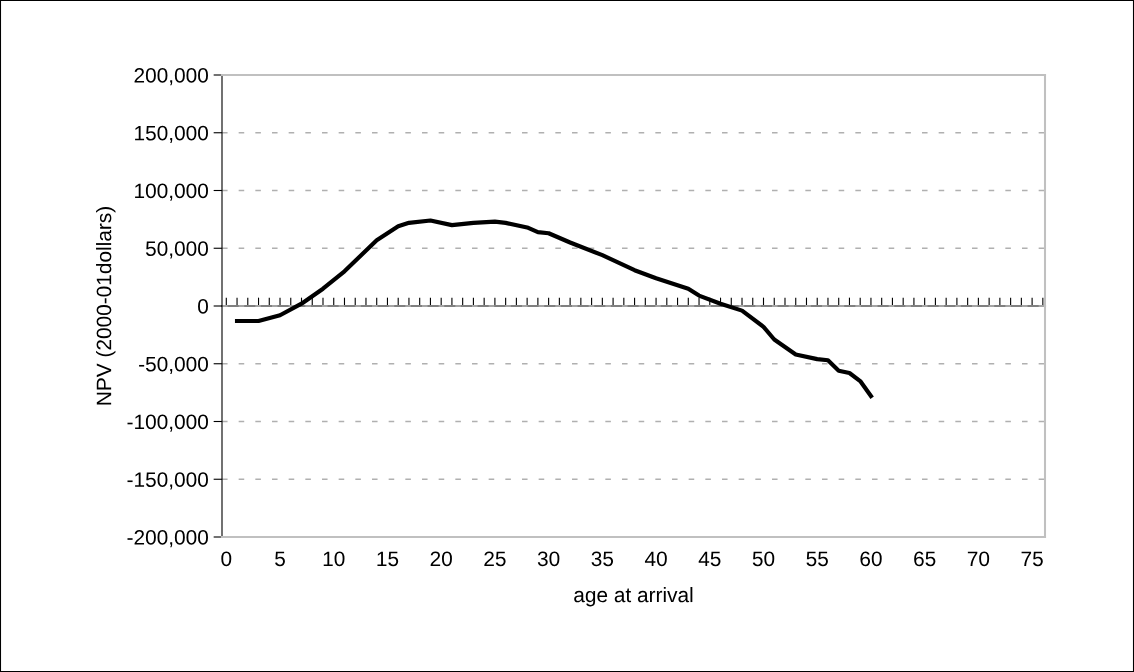 The height and width of the screenshot is (672, 1134). Describe the element at coordinates (226, 559) in the screenshot. I see `x-tick-label: 0` at that location.